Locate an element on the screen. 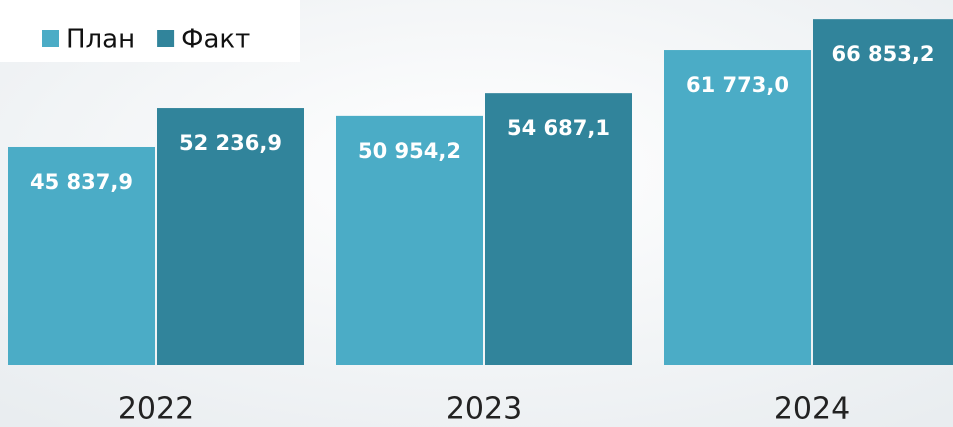  legend-label: План is located at coordinates (100, 40).